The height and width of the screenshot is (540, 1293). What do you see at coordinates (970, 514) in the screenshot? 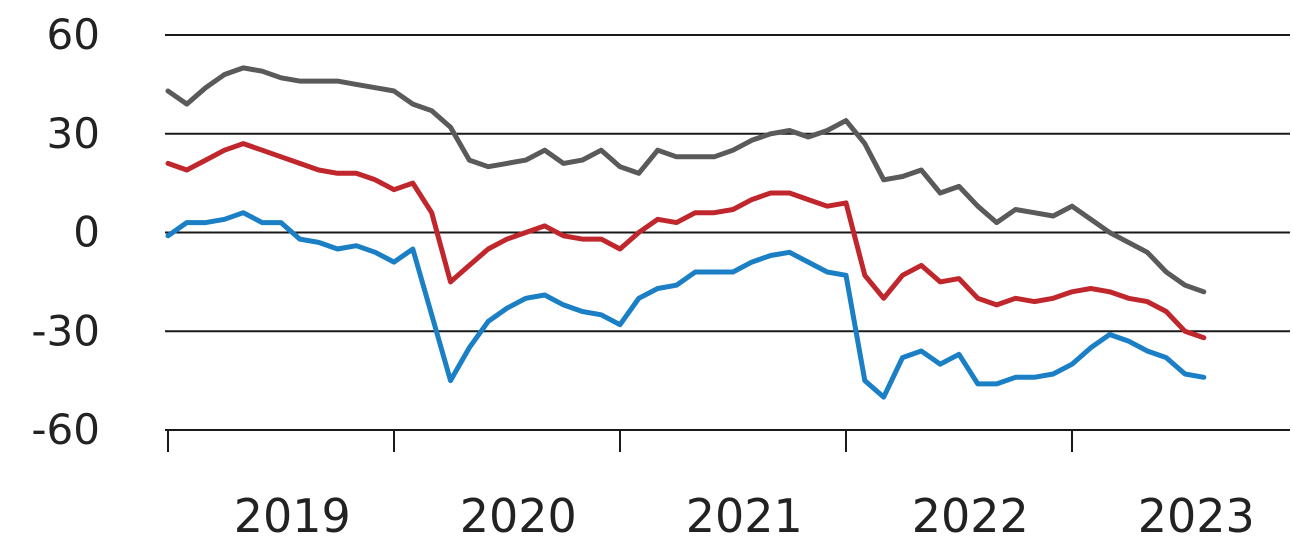
I see `x-tick-label: 2022` at bounding box center [970, 514].